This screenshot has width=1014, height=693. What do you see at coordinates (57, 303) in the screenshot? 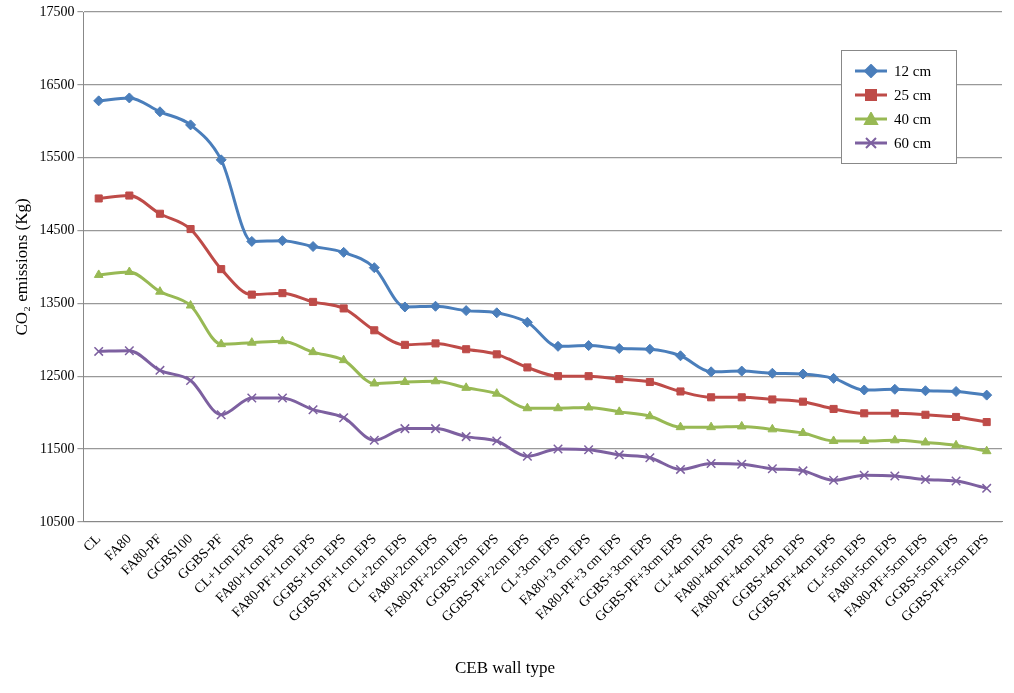
I see `y-tick-label: 13500` at bounding box center [57, 303].